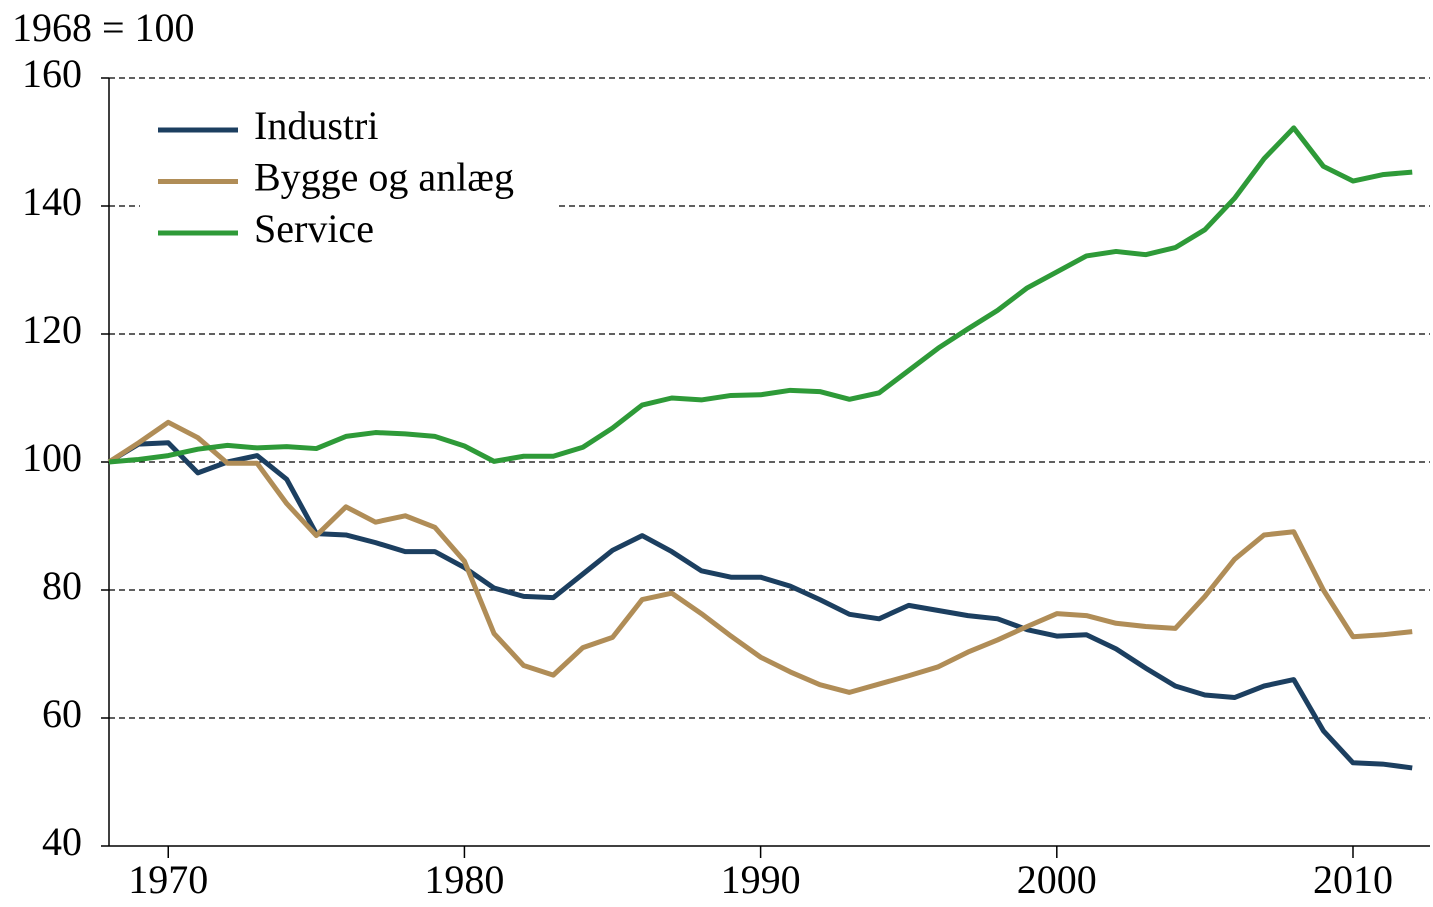 The width and height of the screenshot is (1433, 907). I want to click on y-tick-label: 120, so click(52, 329).